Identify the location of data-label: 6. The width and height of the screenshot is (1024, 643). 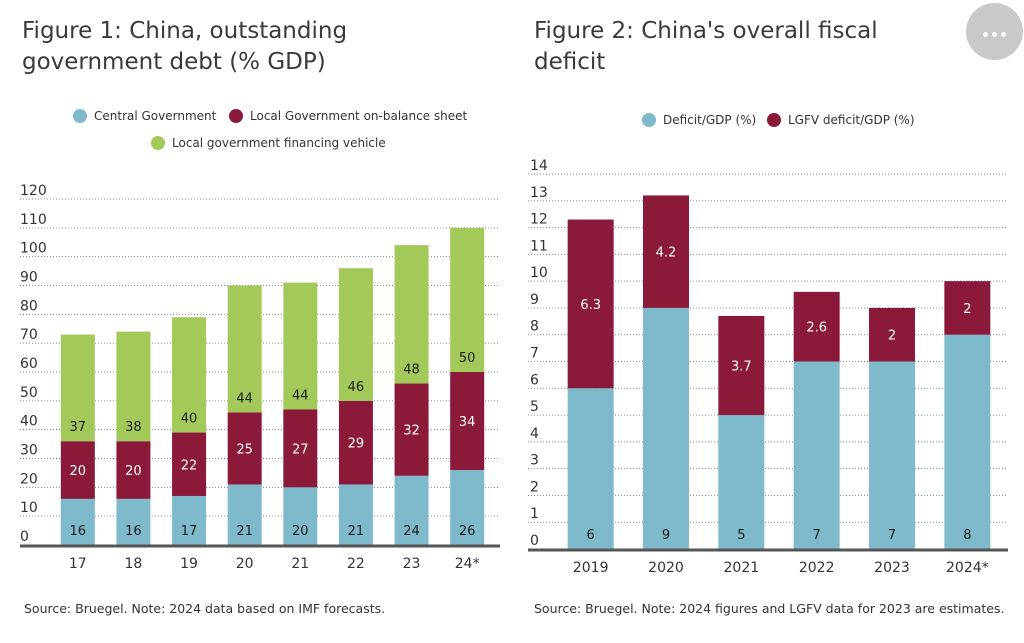
(591, 535).